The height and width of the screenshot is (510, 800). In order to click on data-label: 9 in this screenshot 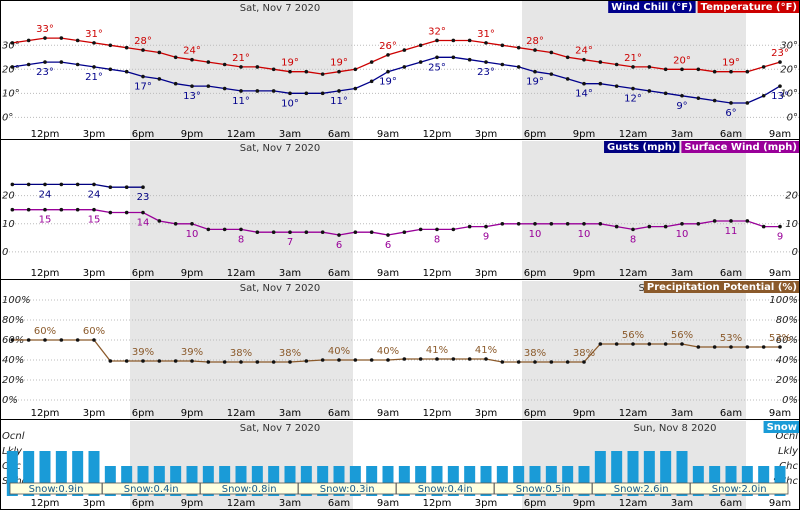, I will do `click(780, 237)`.